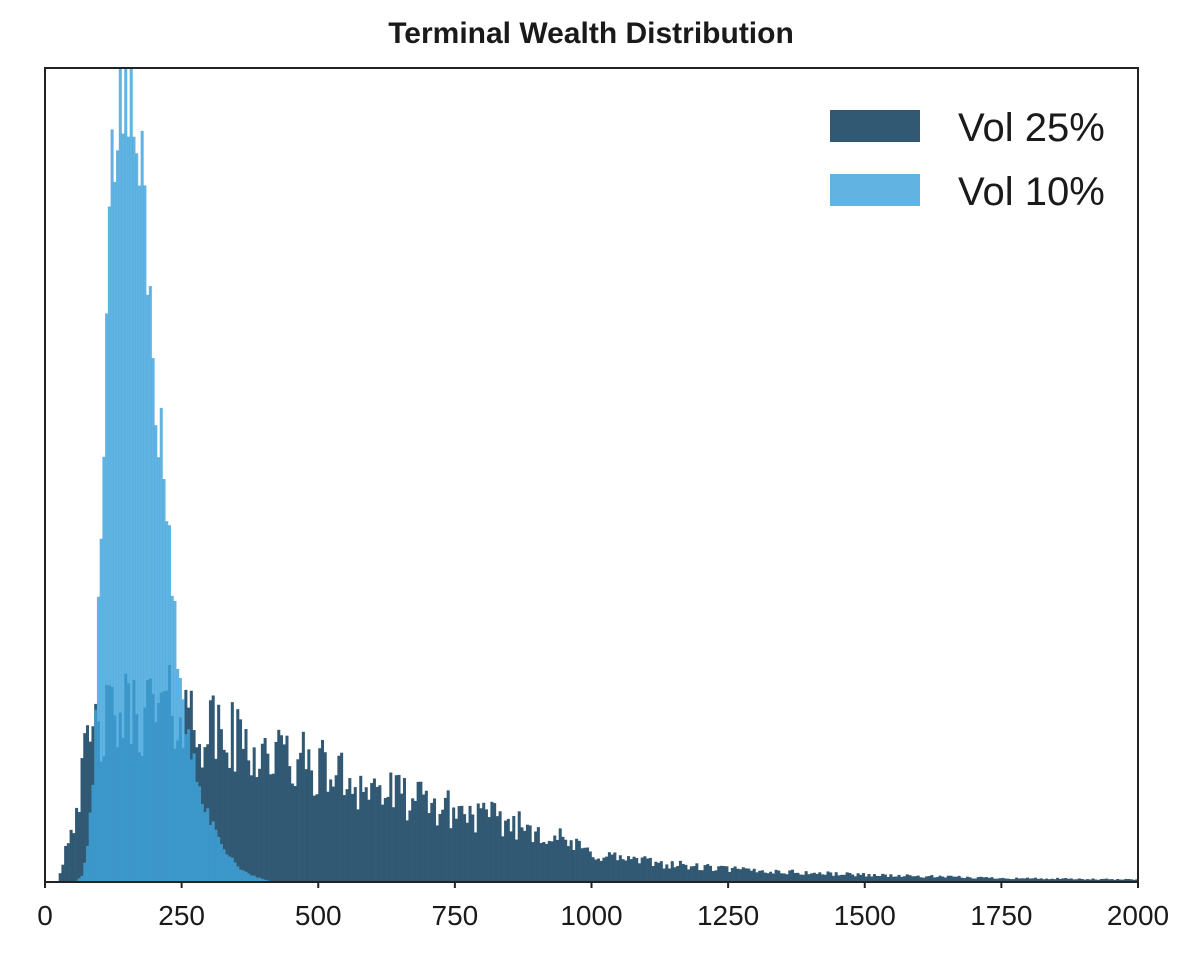  What do you see at coordinates (875, 190) in the screenshot?
I see `legend-swatch` at bounding box center [875, 190].